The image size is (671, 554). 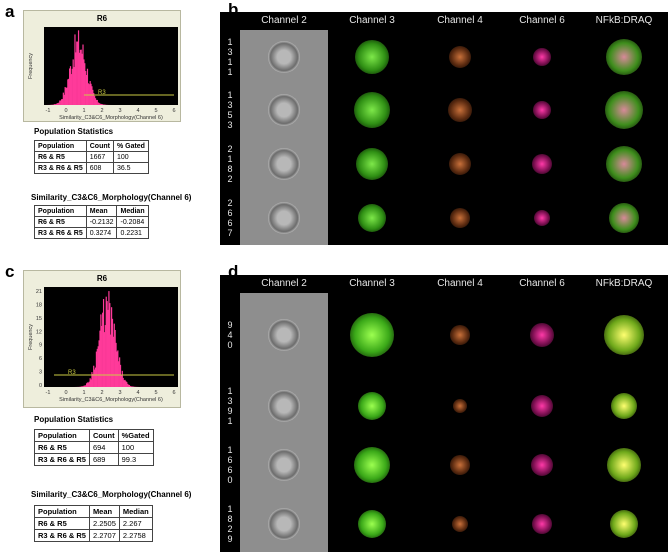 I want to click on cell: 694, so click(x=103, y=447).